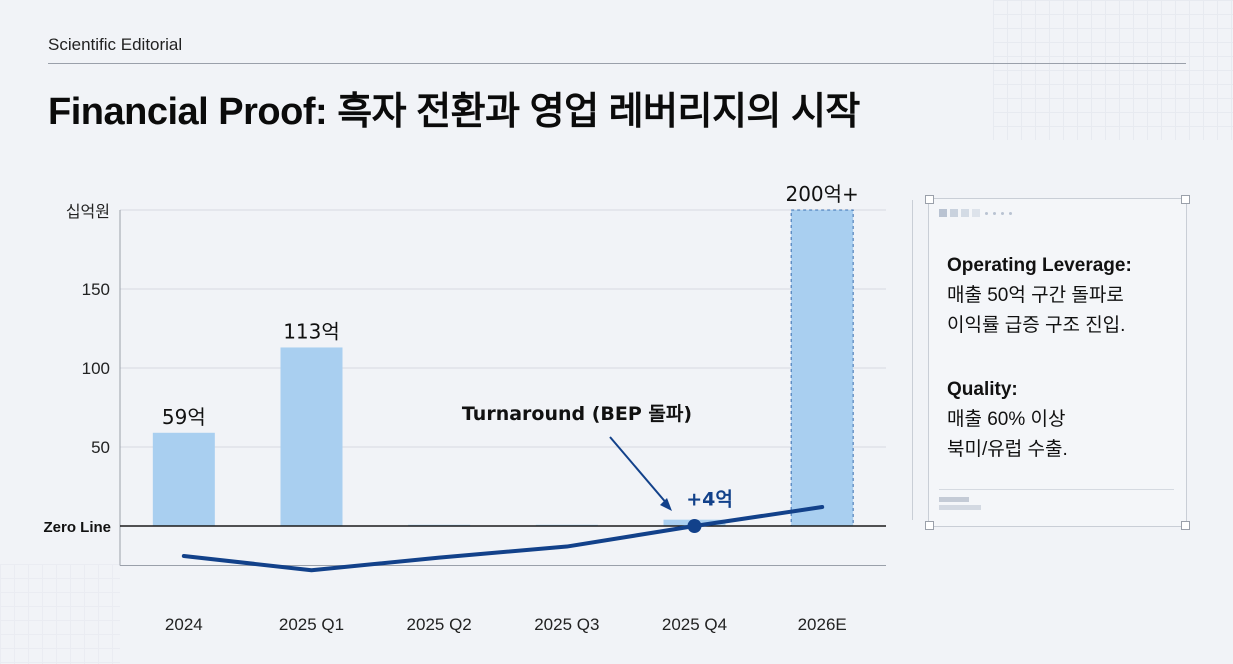  Describe the element at coordinates (503, 538) in the screenshot. I see `profit-line` at that location.